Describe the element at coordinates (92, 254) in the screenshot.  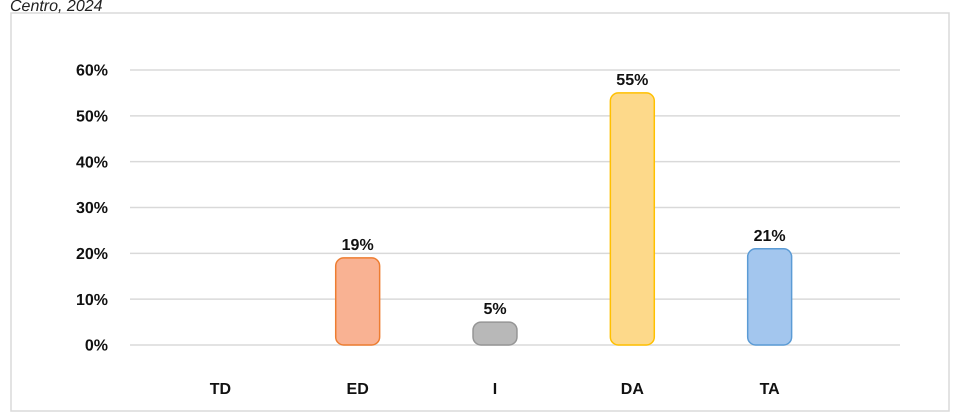
I see `y-tick-label: 20%` at that location.